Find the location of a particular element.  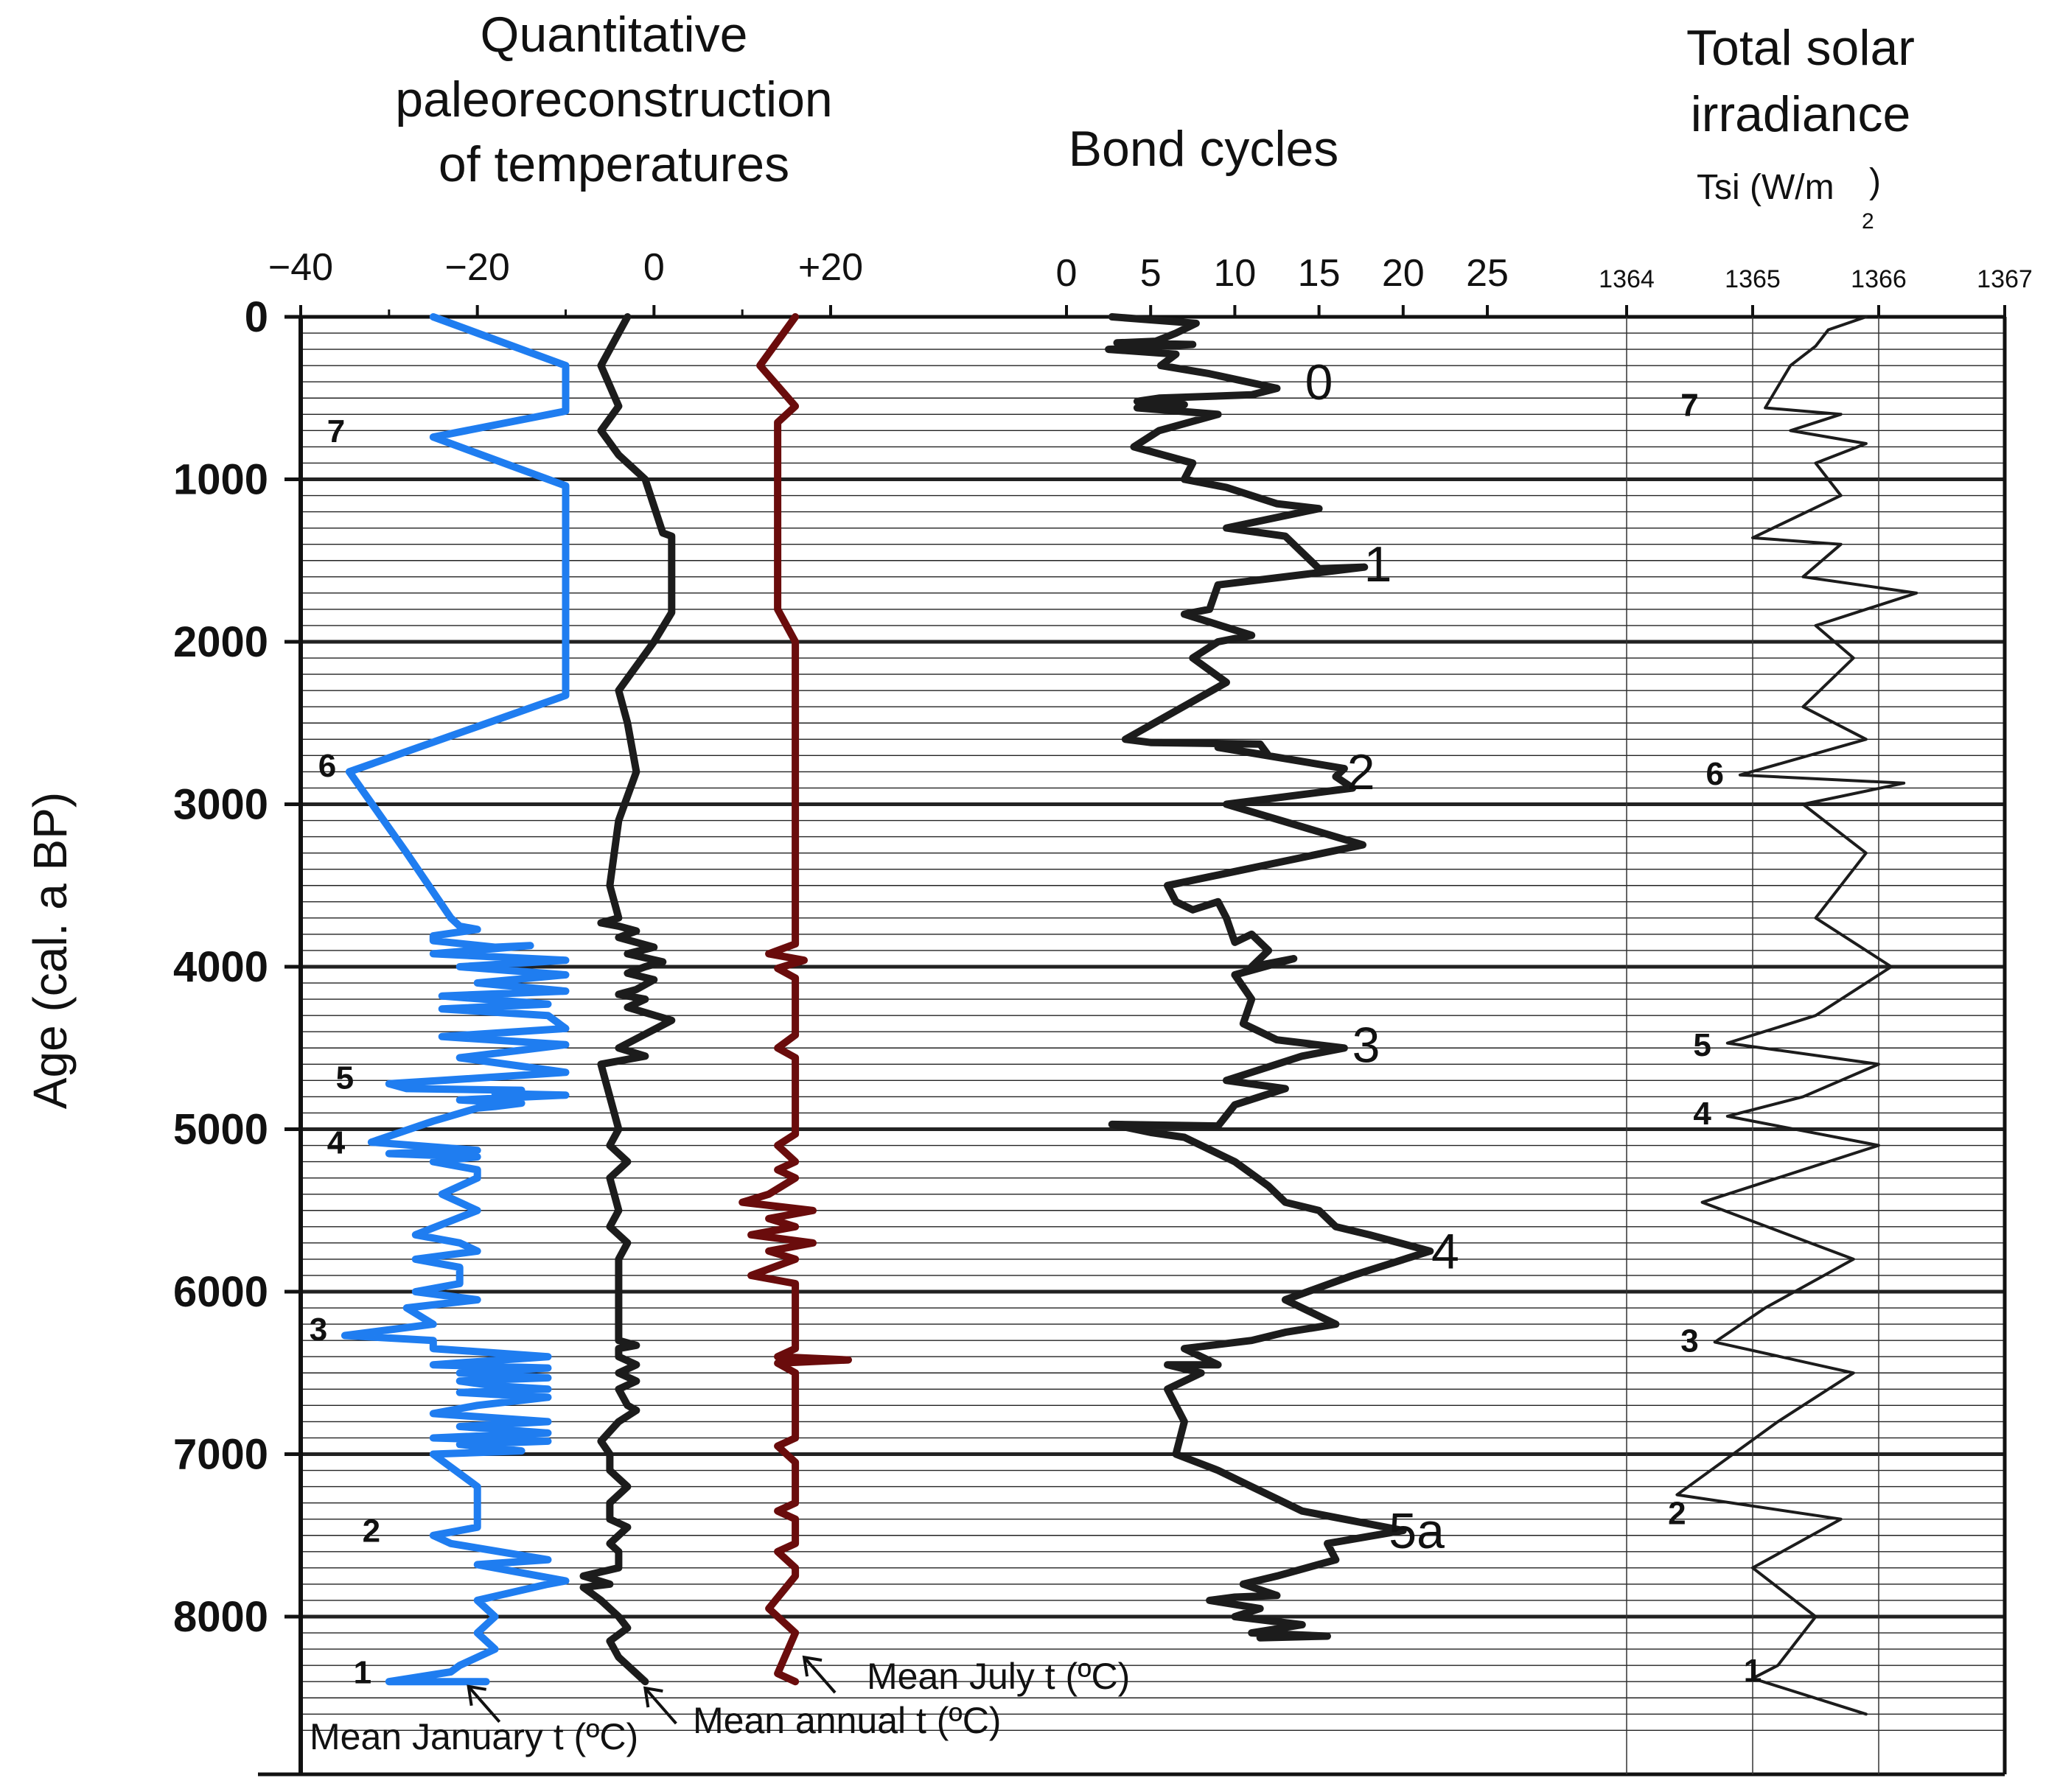

bond-series is located at coordinates (1269, 977).